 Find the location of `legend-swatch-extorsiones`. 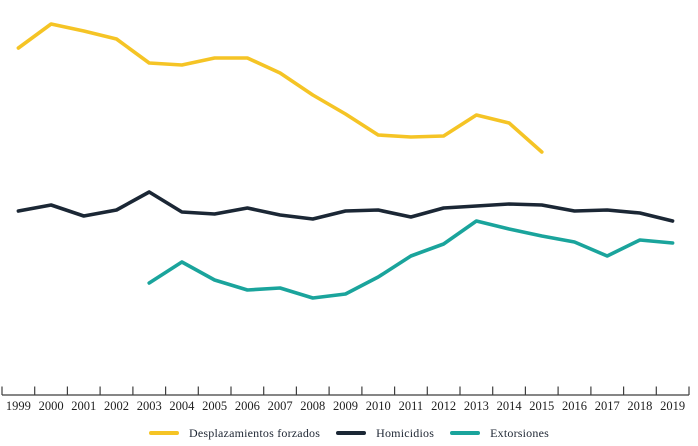

legend-swatch-extorsiones is located at coordinates (465, 433).